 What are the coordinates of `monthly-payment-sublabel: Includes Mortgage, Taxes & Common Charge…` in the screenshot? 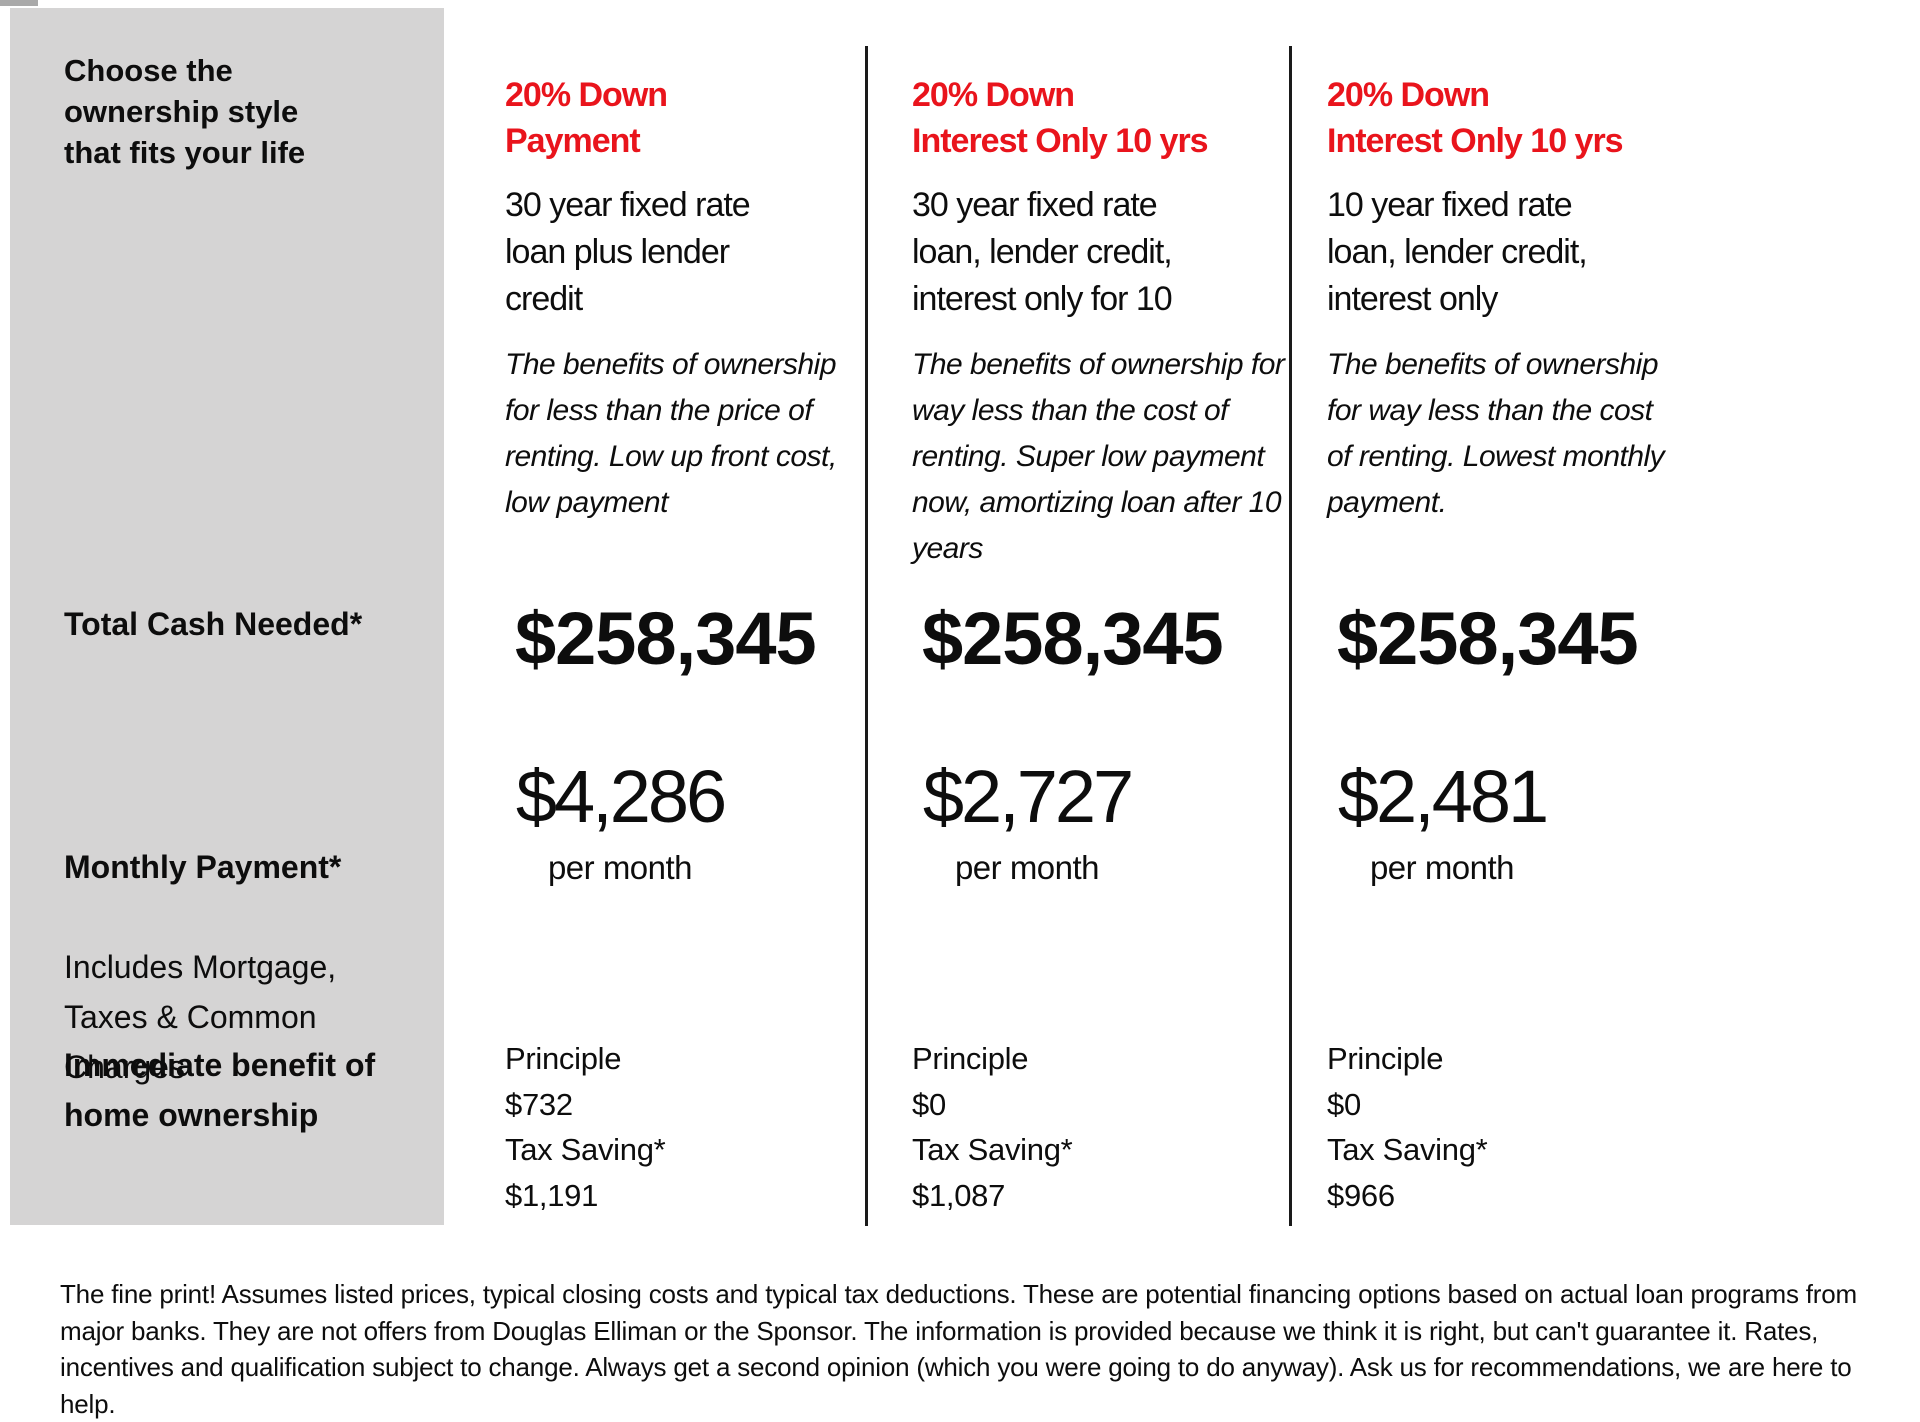 It's located at (200, 1017).